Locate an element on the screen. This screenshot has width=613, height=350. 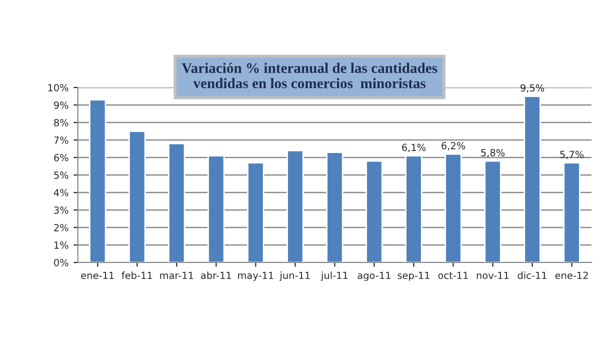
y-tick-label: 2% is located at coordinates (61, 228).